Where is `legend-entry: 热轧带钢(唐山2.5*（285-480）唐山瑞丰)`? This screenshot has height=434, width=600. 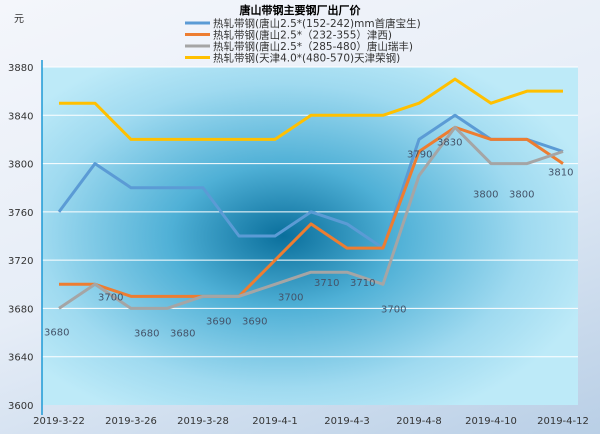 legend-entry: 热轧带钢(唐山2.5*（285-480）唐山瑞丰) is located at coordinates (313, 46).